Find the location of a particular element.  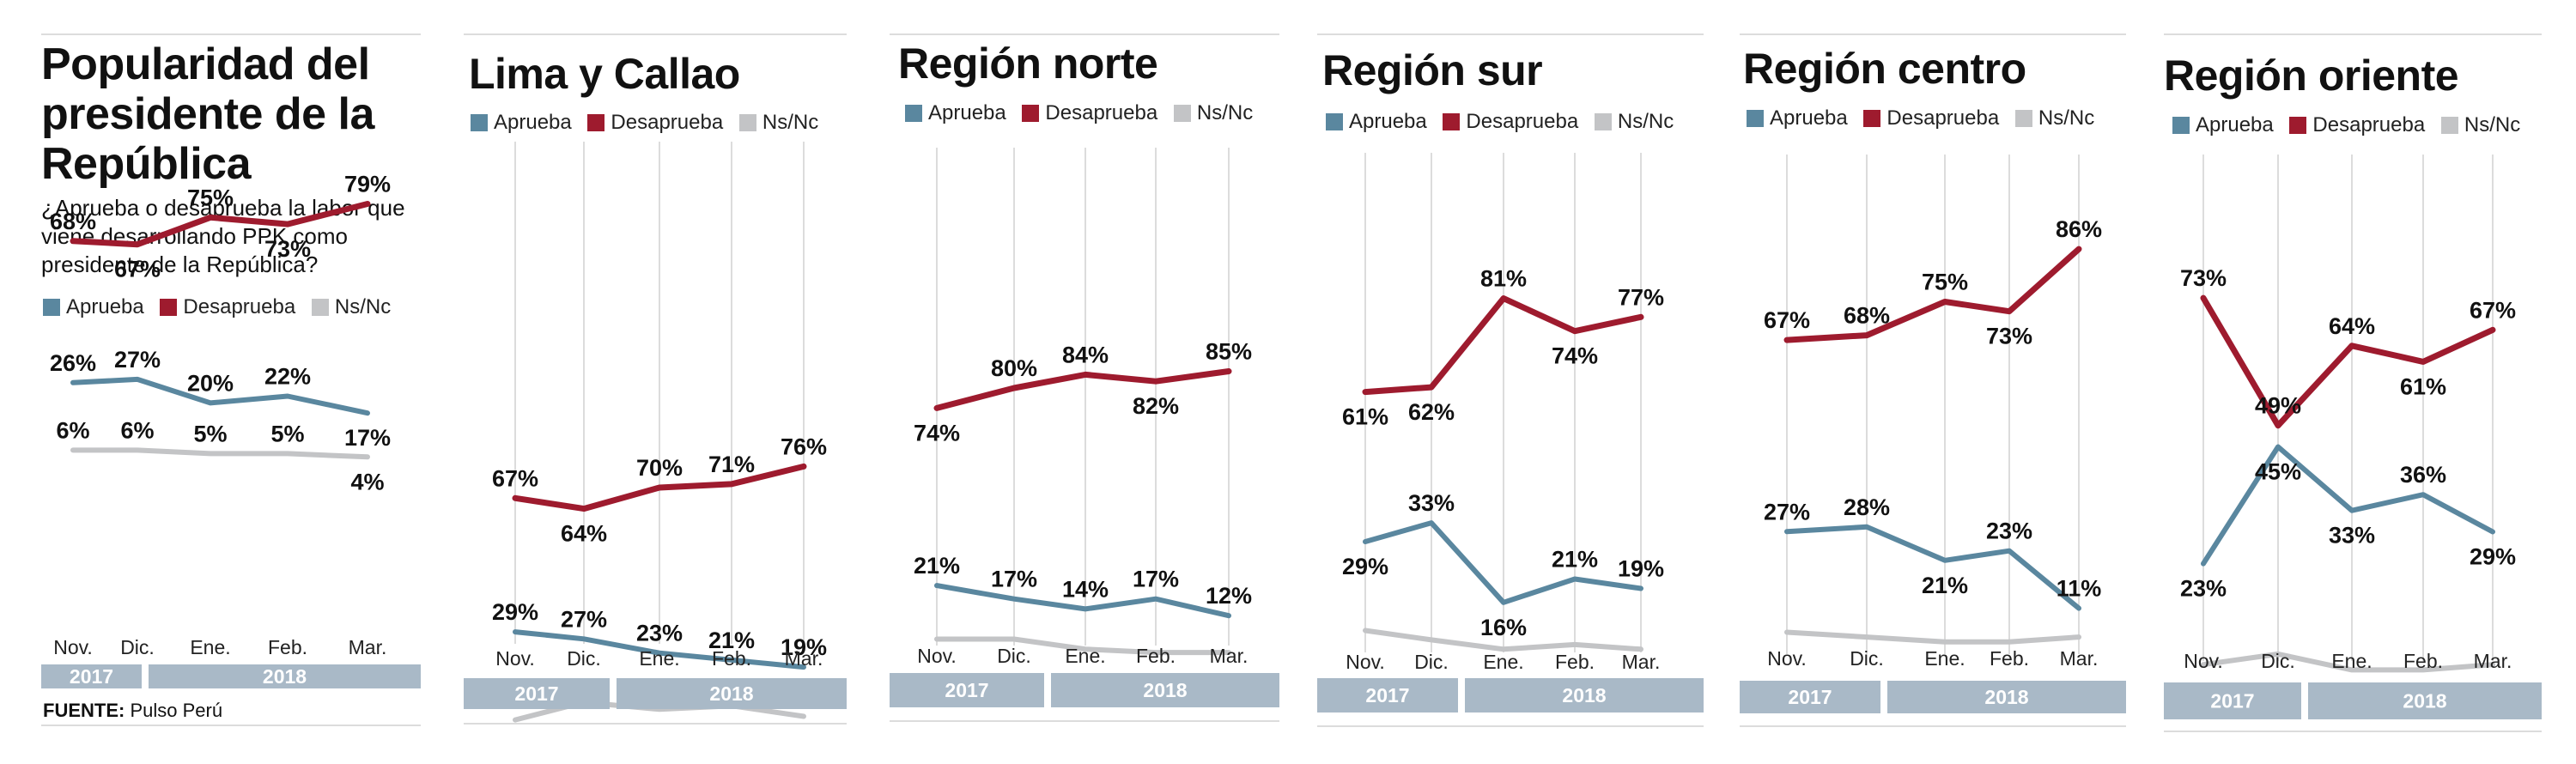

source-note: FUENTE: Pulso Perú is located at coordinates (132, 711).